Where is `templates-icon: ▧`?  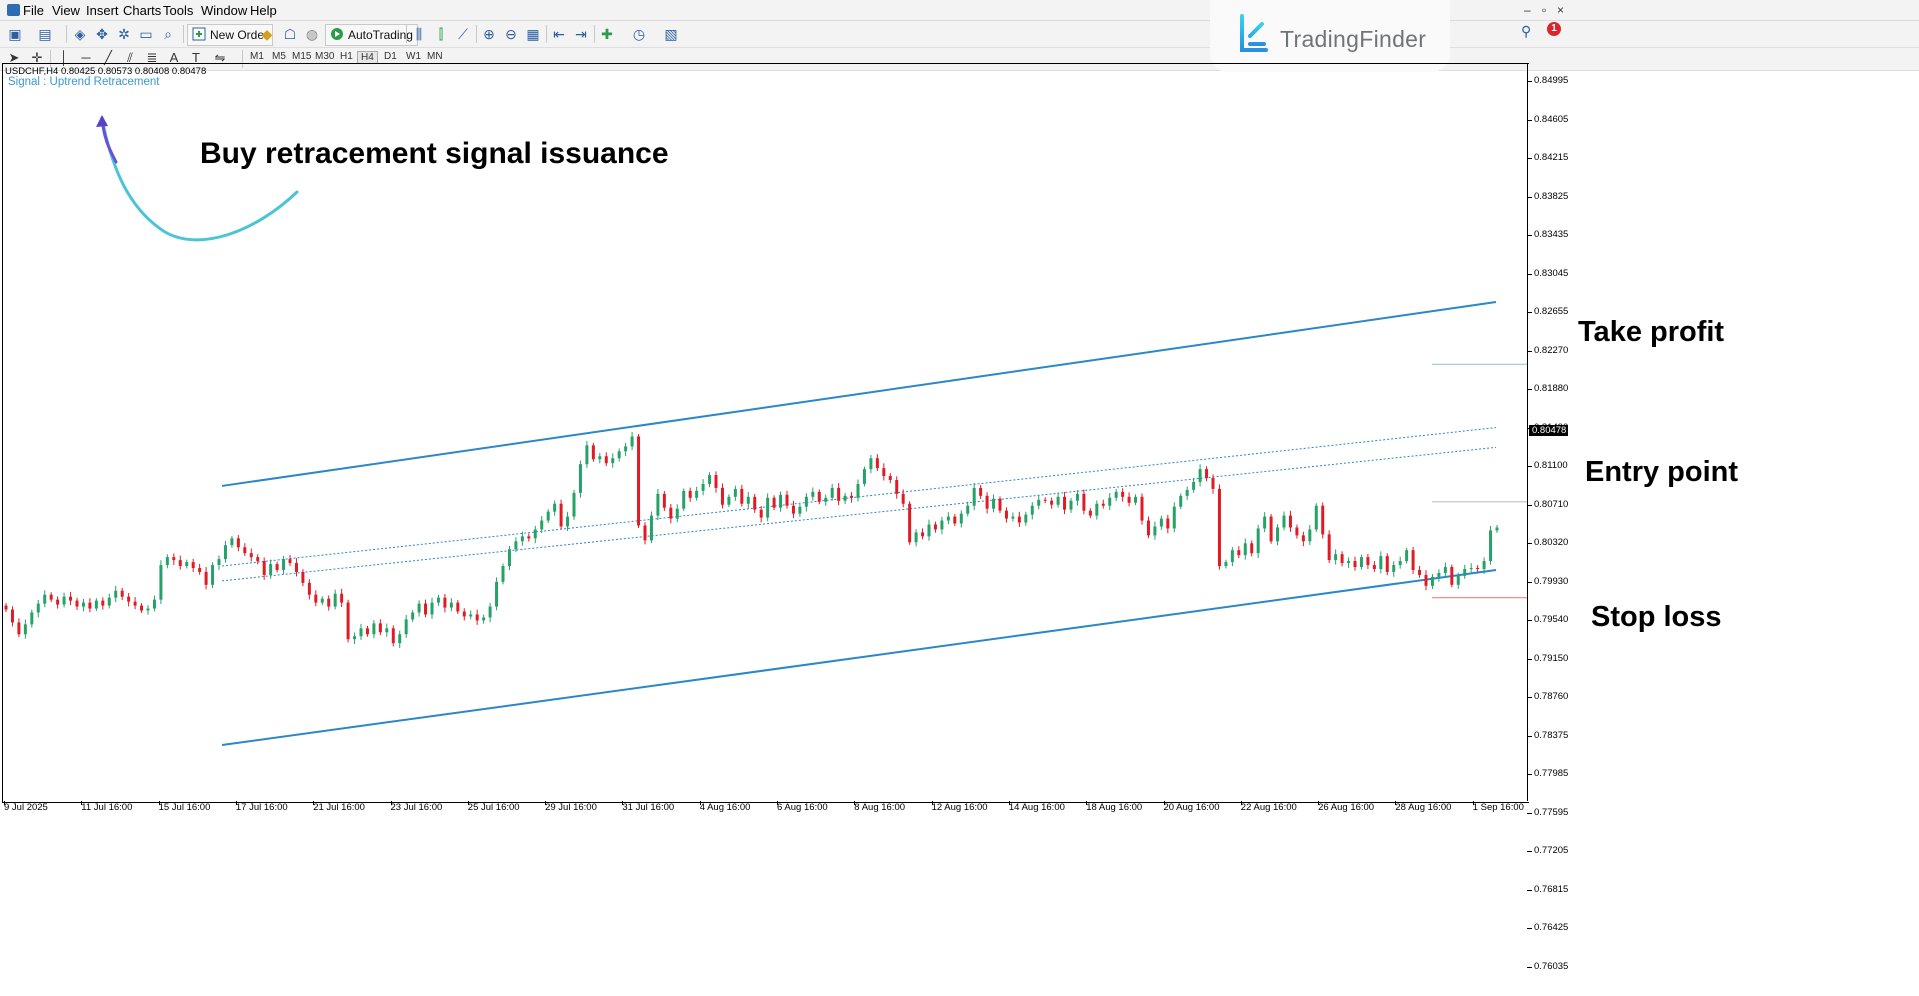 templates-icon: ▧ is located at coordinates (671, 34).